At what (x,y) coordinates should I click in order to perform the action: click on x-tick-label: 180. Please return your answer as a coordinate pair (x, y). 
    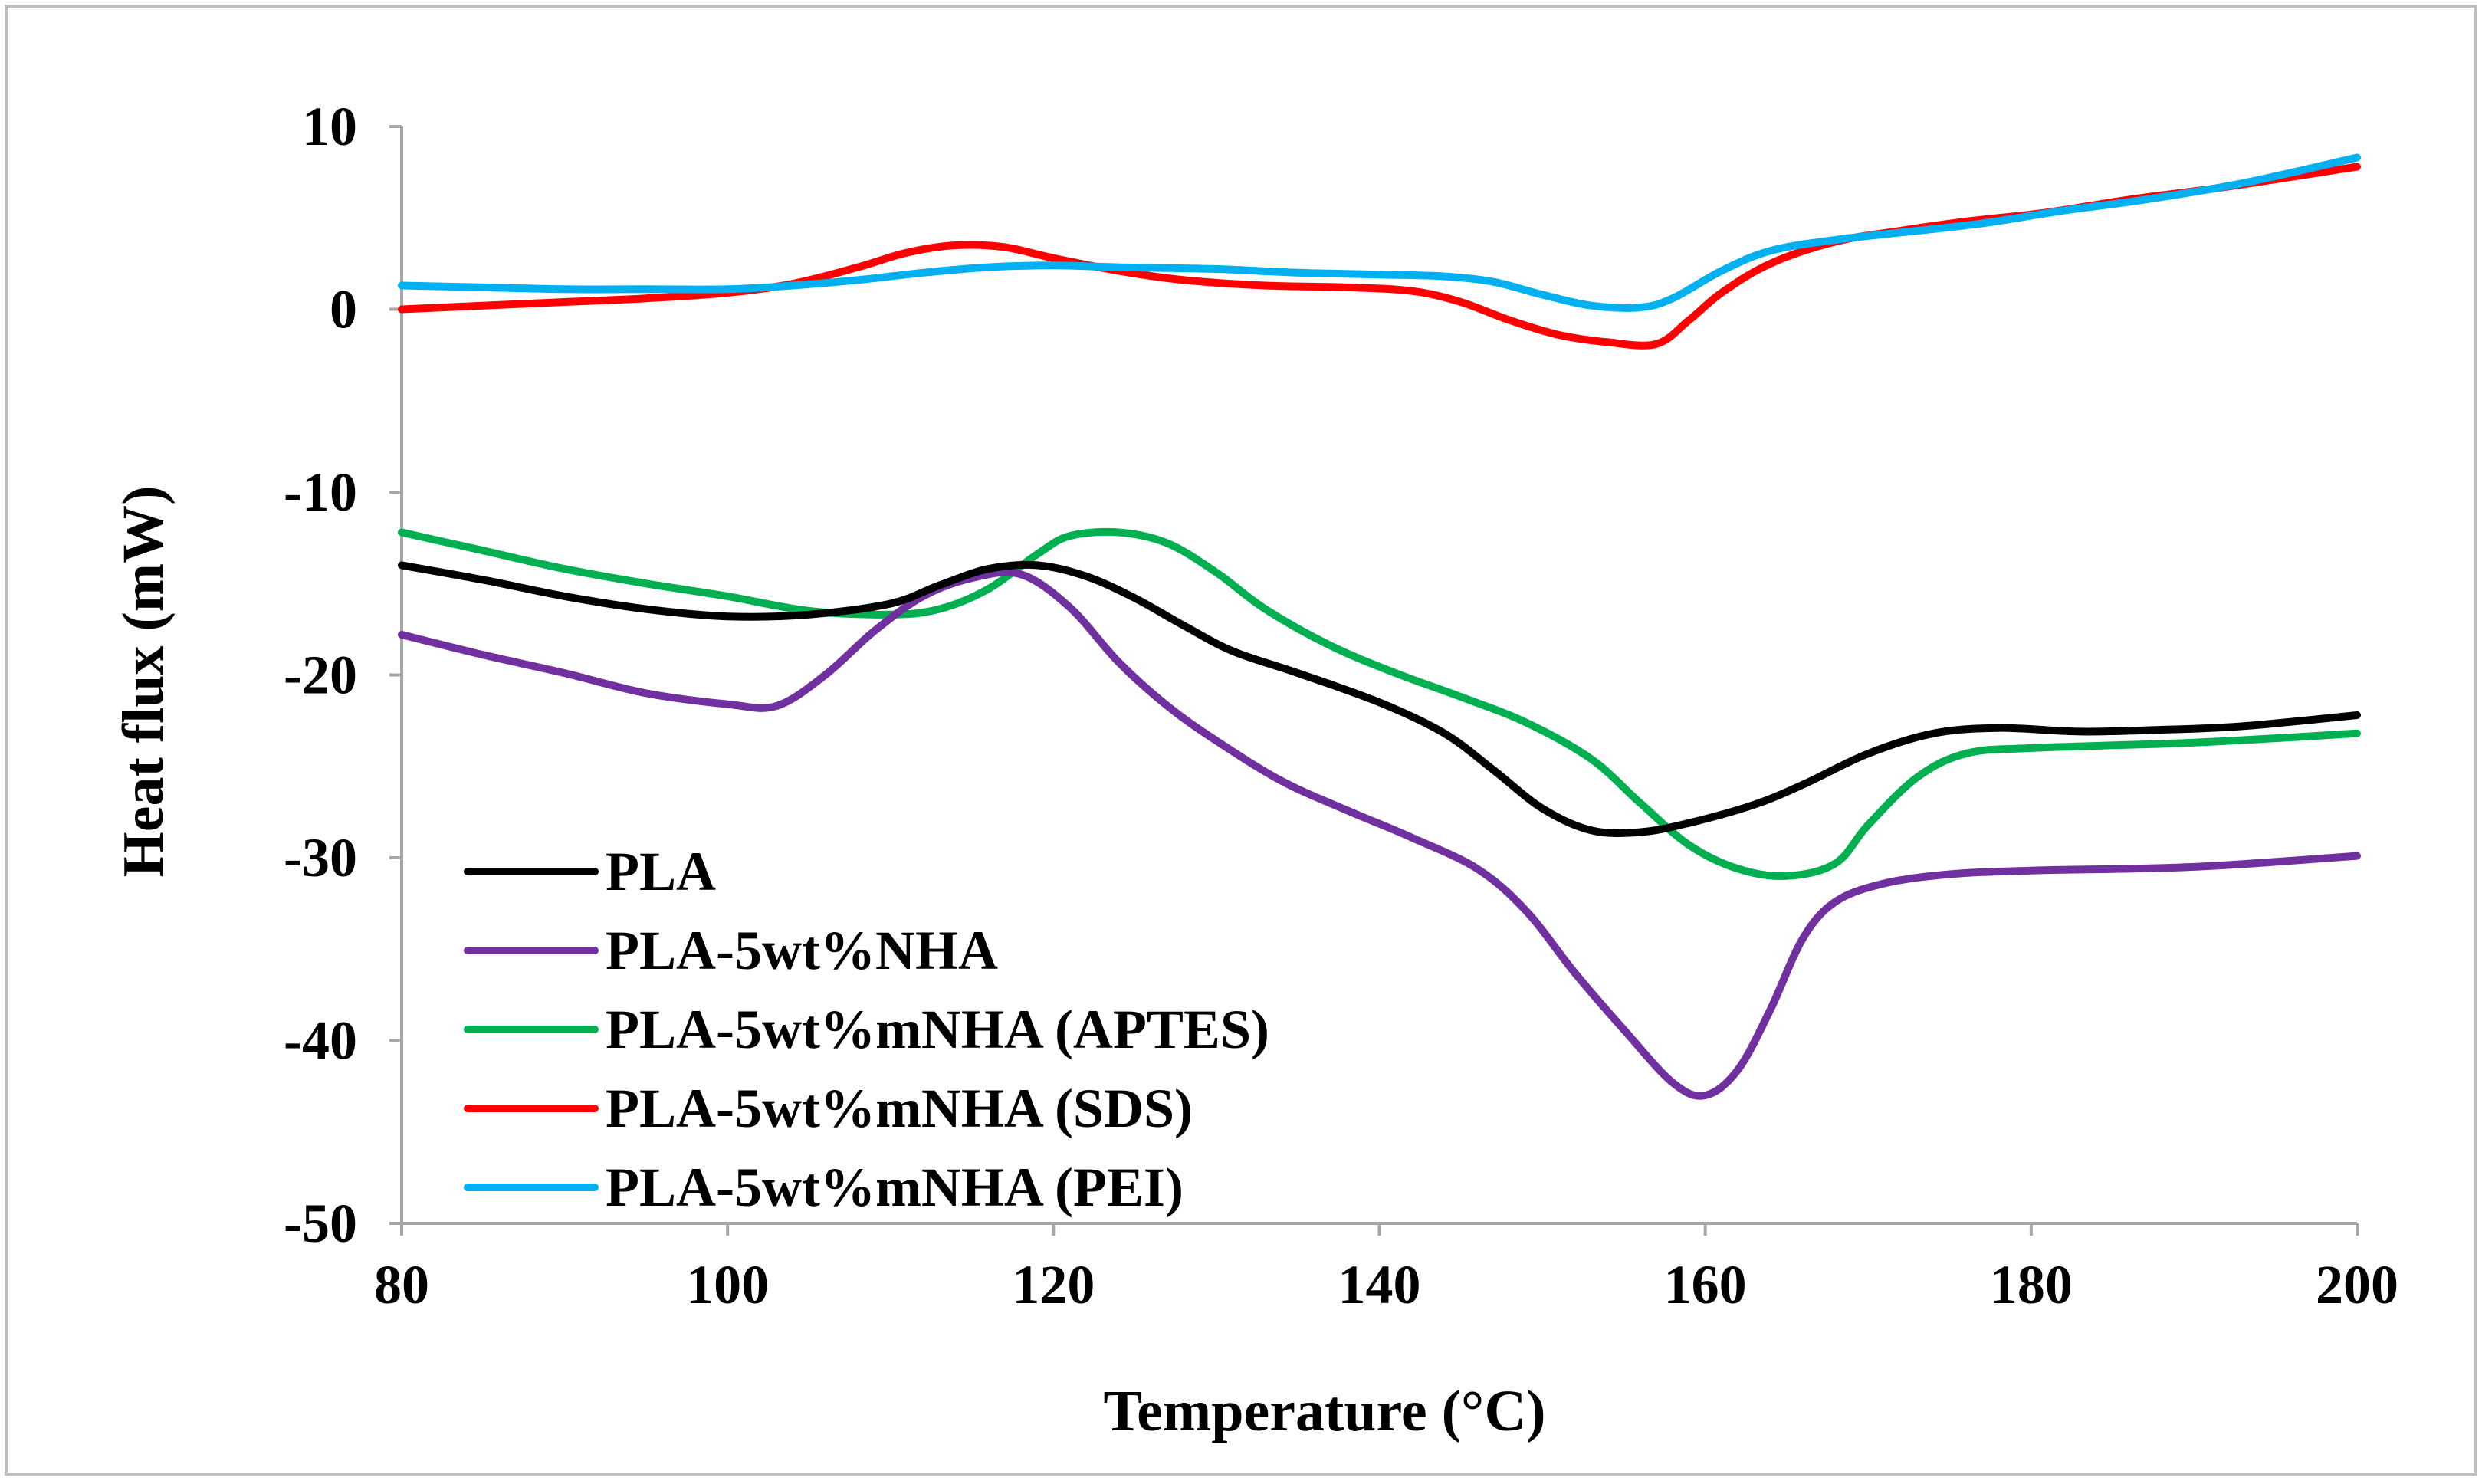
    Looking at the image, I should click on (2032, 1284).